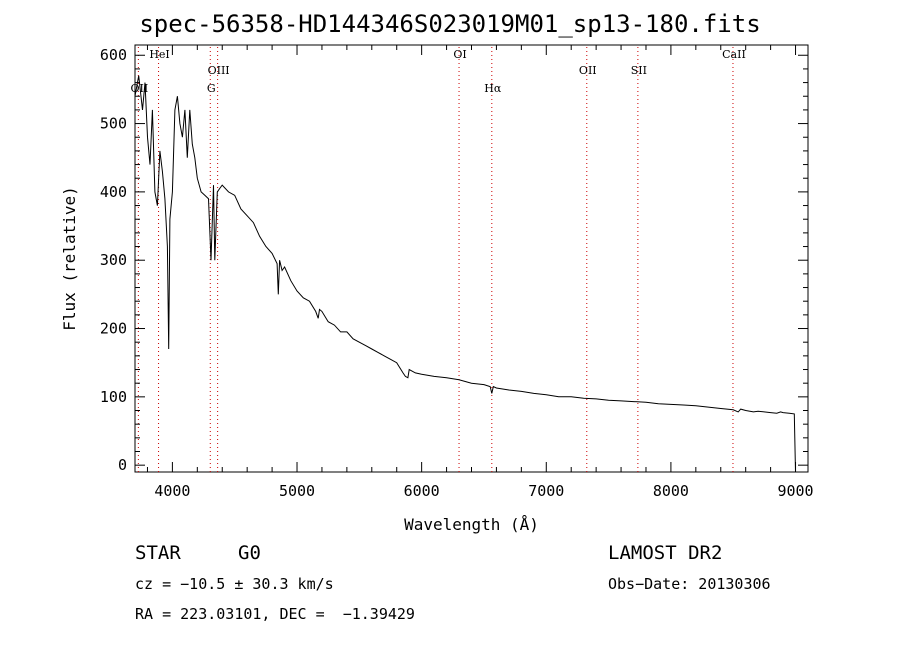 The image size is (900, 650). Describe the element at coordinates (459, 54) in the screenshot. I see `line-label-4: OI` at that location.